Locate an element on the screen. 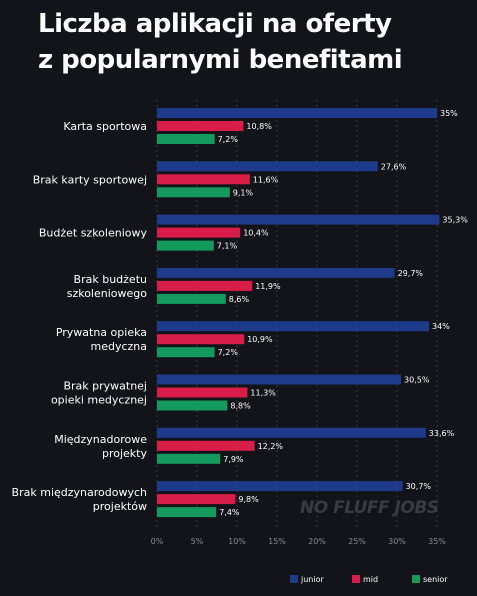 Image resolution: width=477 pixels, height=596 pixels. data-label-junior: 33,6% is located at coordinates (442, 433).